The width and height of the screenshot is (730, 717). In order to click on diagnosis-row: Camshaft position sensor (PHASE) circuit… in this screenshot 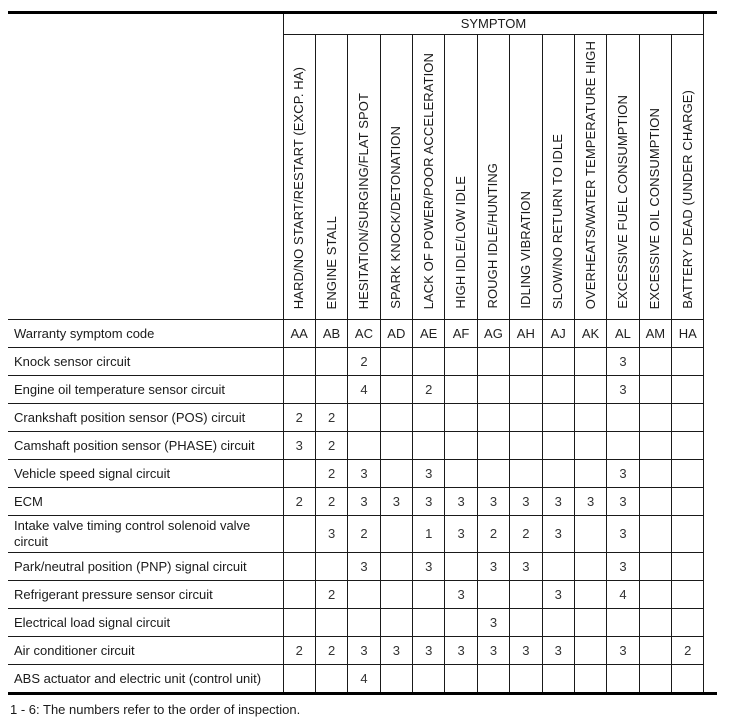, I will do `click(356, 445)`.